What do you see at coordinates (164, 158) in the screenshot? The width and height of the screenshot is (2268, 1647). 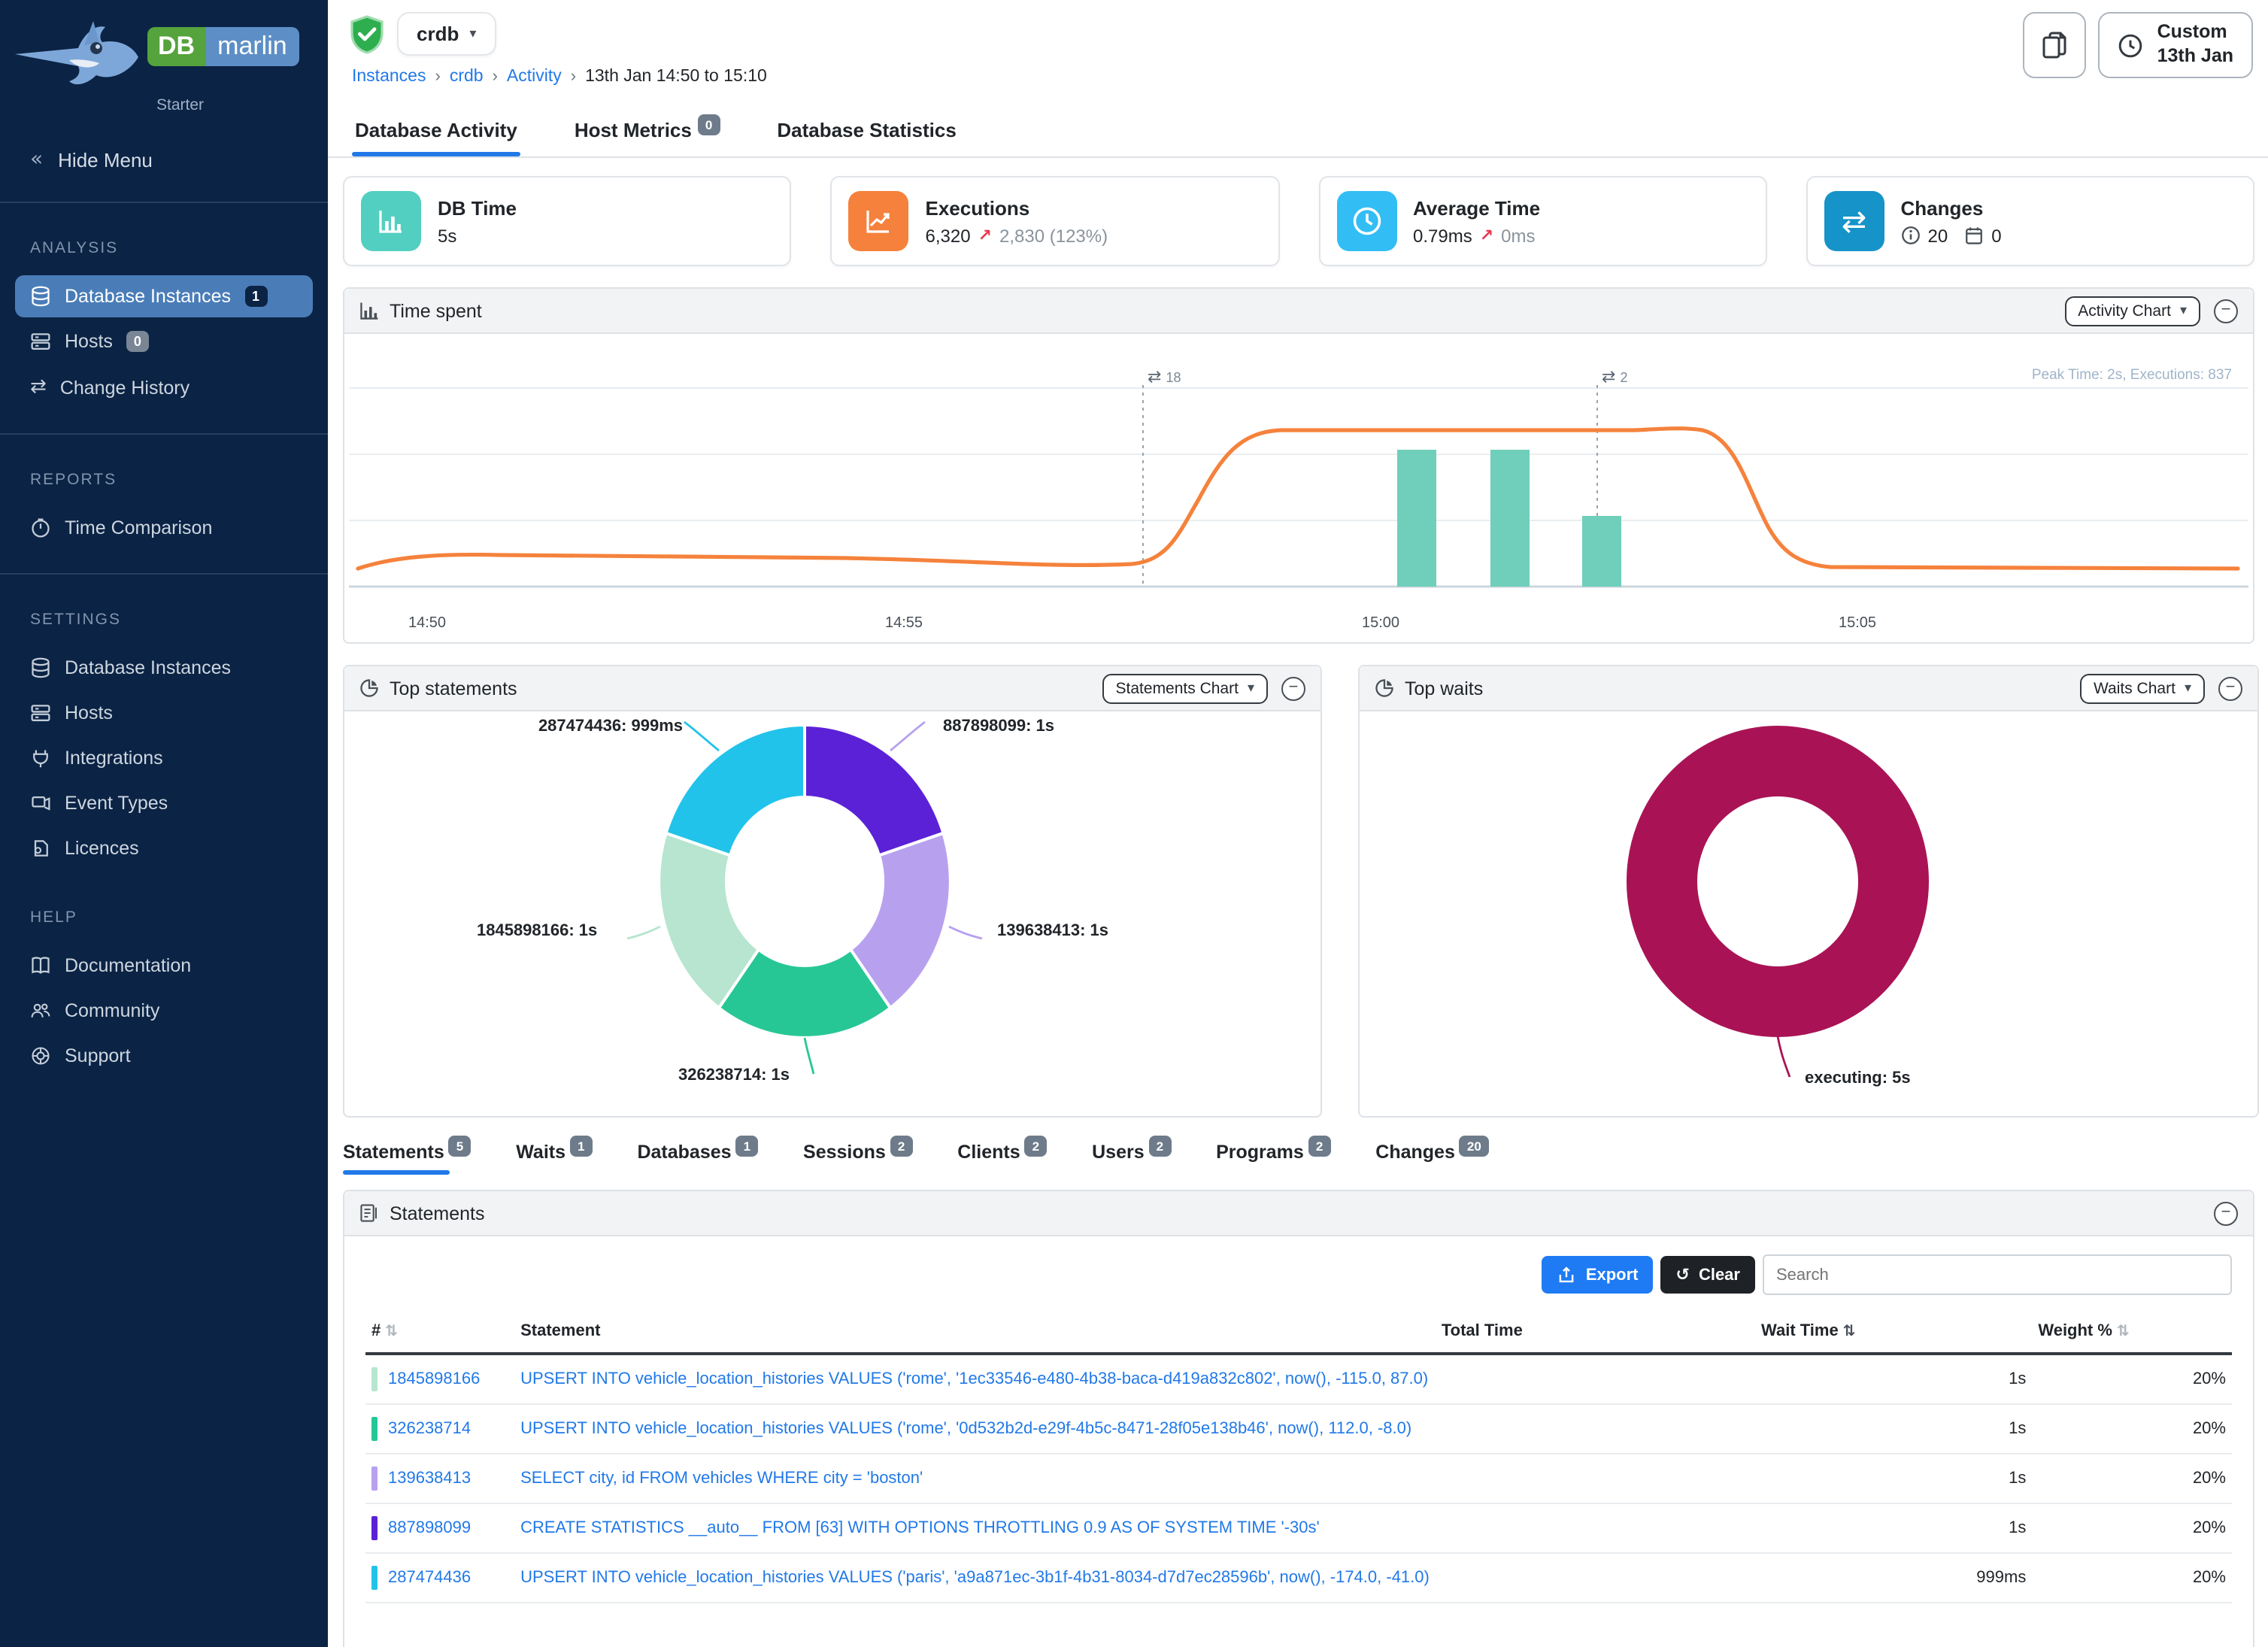 I see `hide-menu-button: « Hide Menu` at bounding box center [164, 158].